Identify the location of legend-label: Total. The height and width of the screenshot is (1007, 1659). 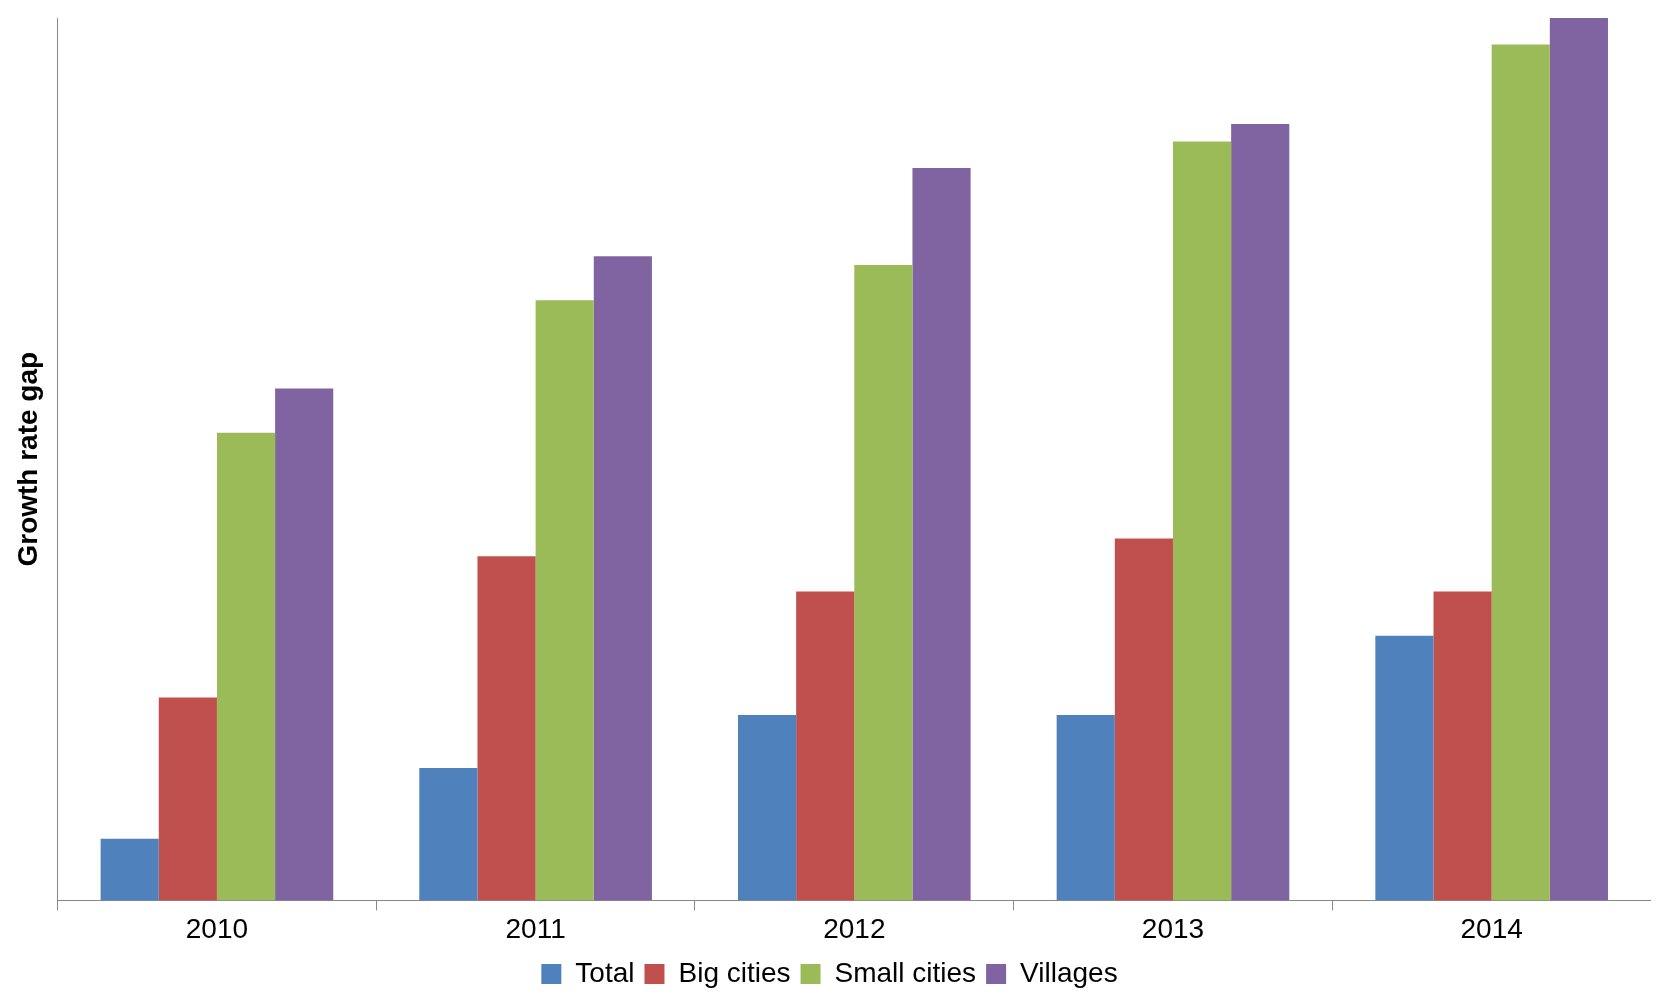
(605, 972).